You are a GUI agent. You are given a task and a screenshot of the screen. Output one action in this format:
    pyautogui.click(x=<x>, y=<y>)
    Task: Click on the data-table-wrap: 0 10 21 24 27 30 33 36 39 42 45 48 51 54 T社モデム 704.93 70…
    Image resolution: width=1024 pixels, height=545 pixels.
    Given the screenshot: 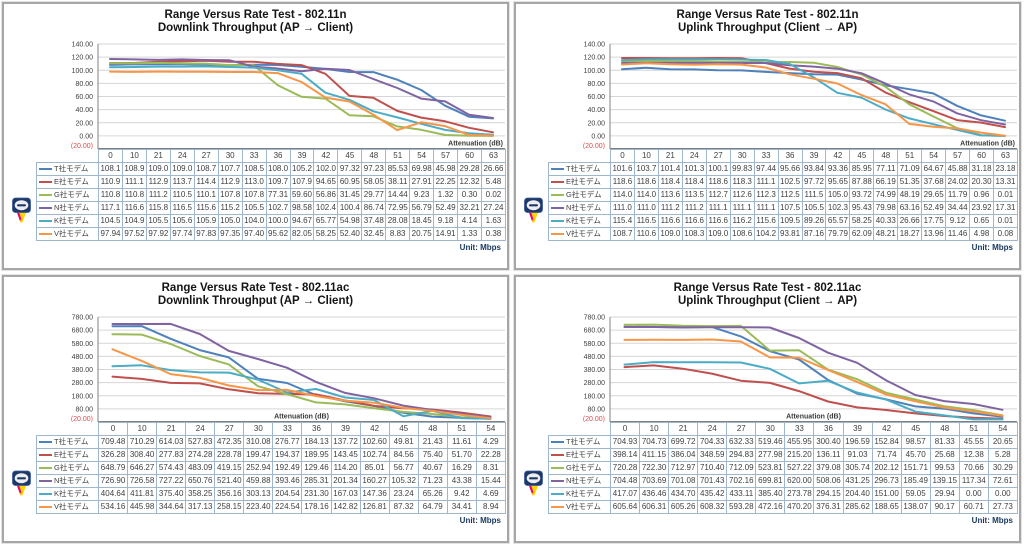 What is the action you would take?
    pyautogui.click(x=769, y=468)
    